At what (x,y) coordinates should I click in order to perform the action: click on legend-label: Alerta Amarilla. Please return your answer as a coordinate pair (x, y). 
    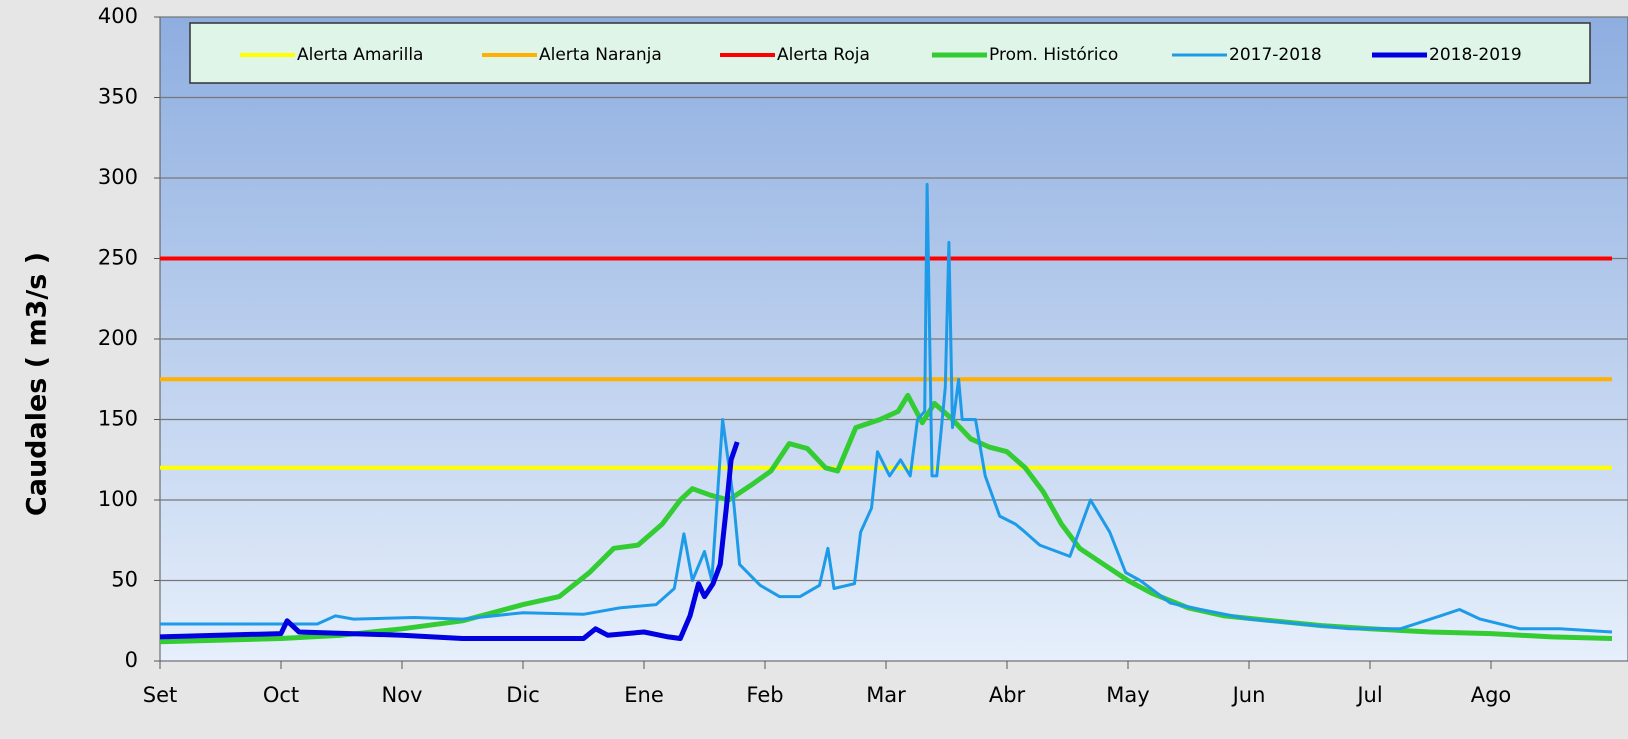
    Looking at the image, I should click on (360, 55).